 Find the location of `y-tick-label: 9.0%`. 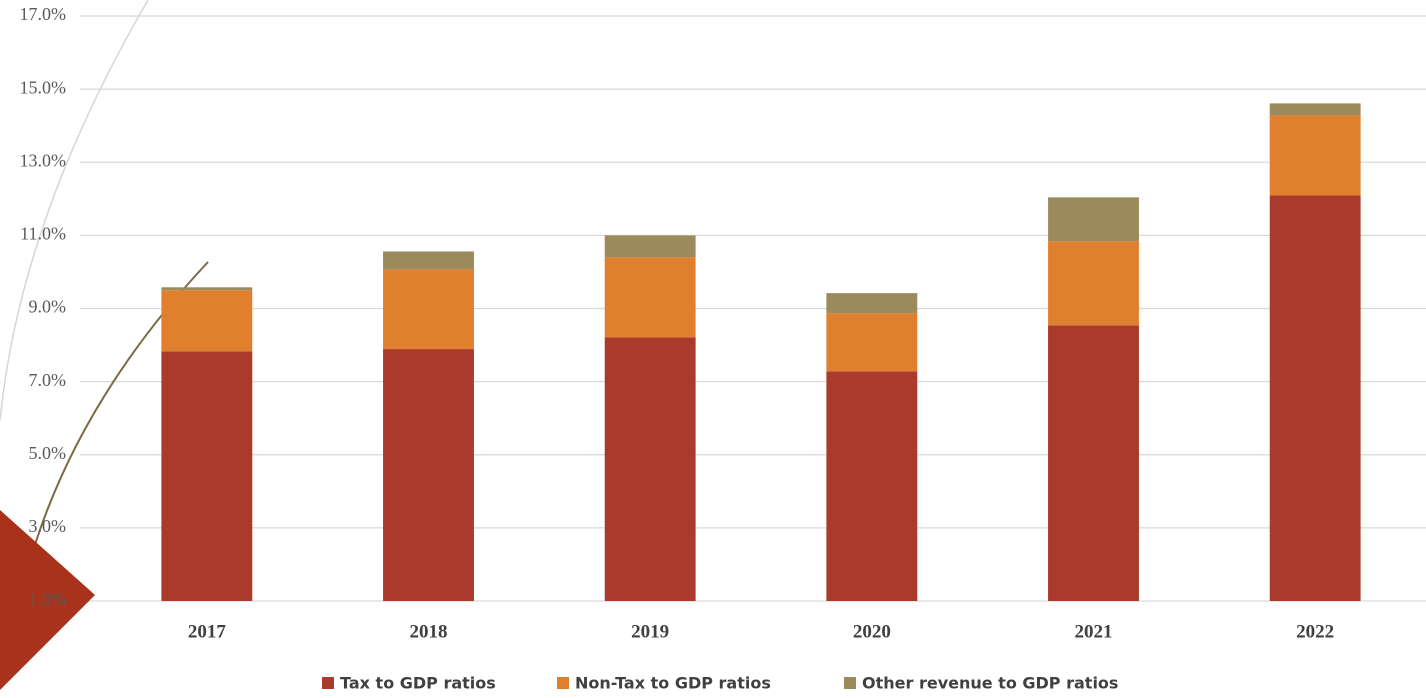

y-tick-label: 9.0% is located at coordinates (48, 307).